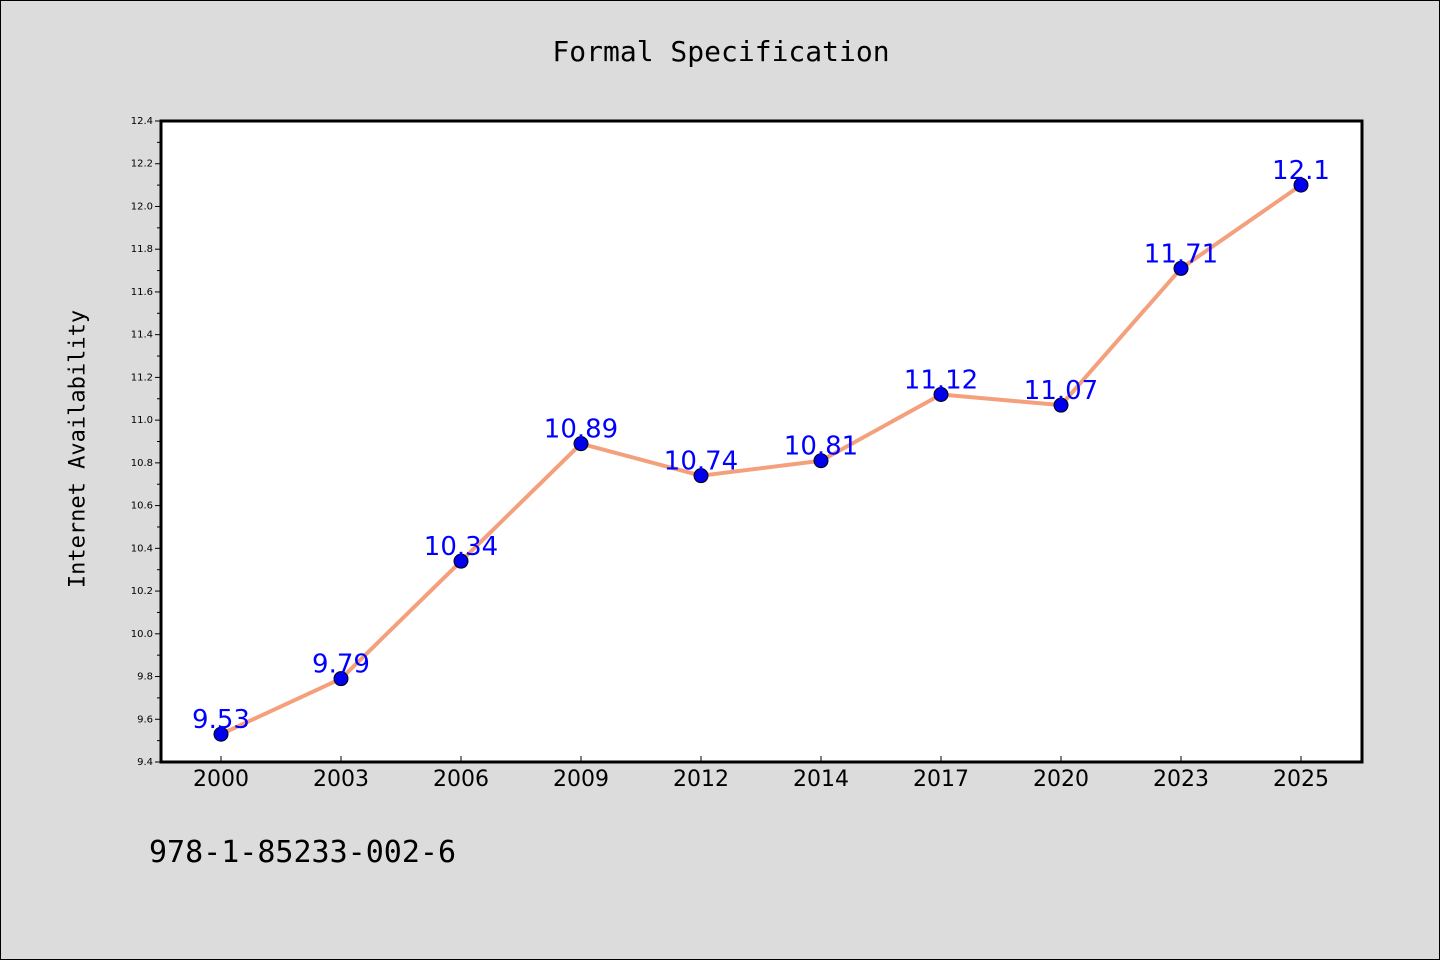 The width and height of the screenshot is (1440, 960). I want to click on data-label: 9.79, so click(341, 665).